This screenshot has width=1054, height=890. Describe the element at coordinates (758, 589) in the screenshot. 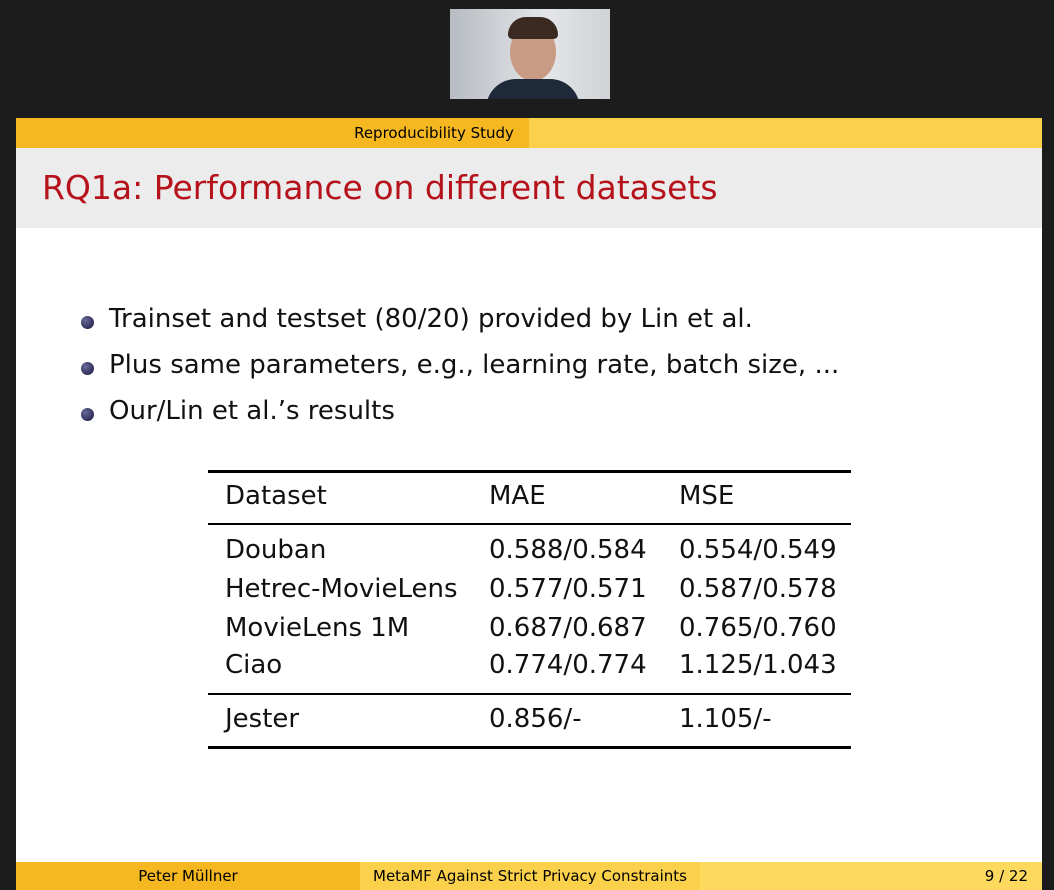

I see `table-cell: 0.587/0.578` at that location.